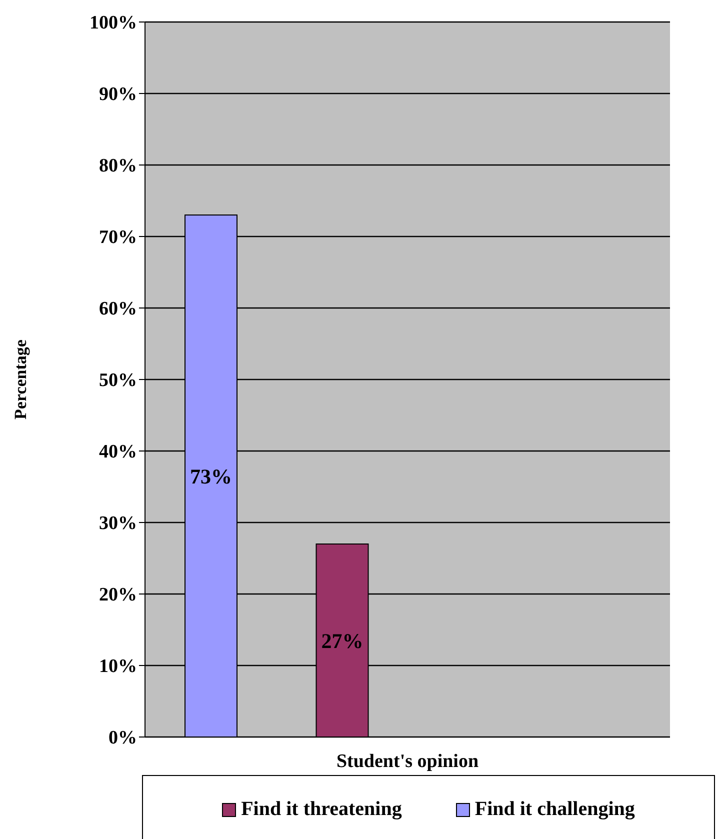  What do you see at coordinates (407, 761) in the screenshot?
I see `x-axis-title: Student's opinion` at bounding box center [407, 761].